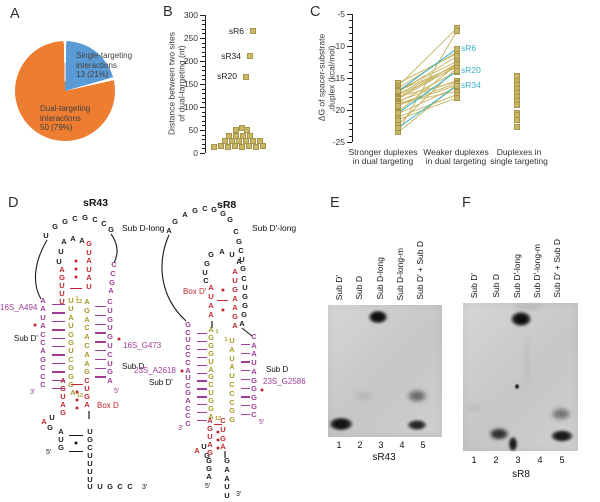 The width and height of the screenshot is (600, 502). Describe the element at coordinates (326, 77) in the screenshot. I see `y-axis-title: ΔG of spacer-substrate duplex (kcal/mol)` at that location.